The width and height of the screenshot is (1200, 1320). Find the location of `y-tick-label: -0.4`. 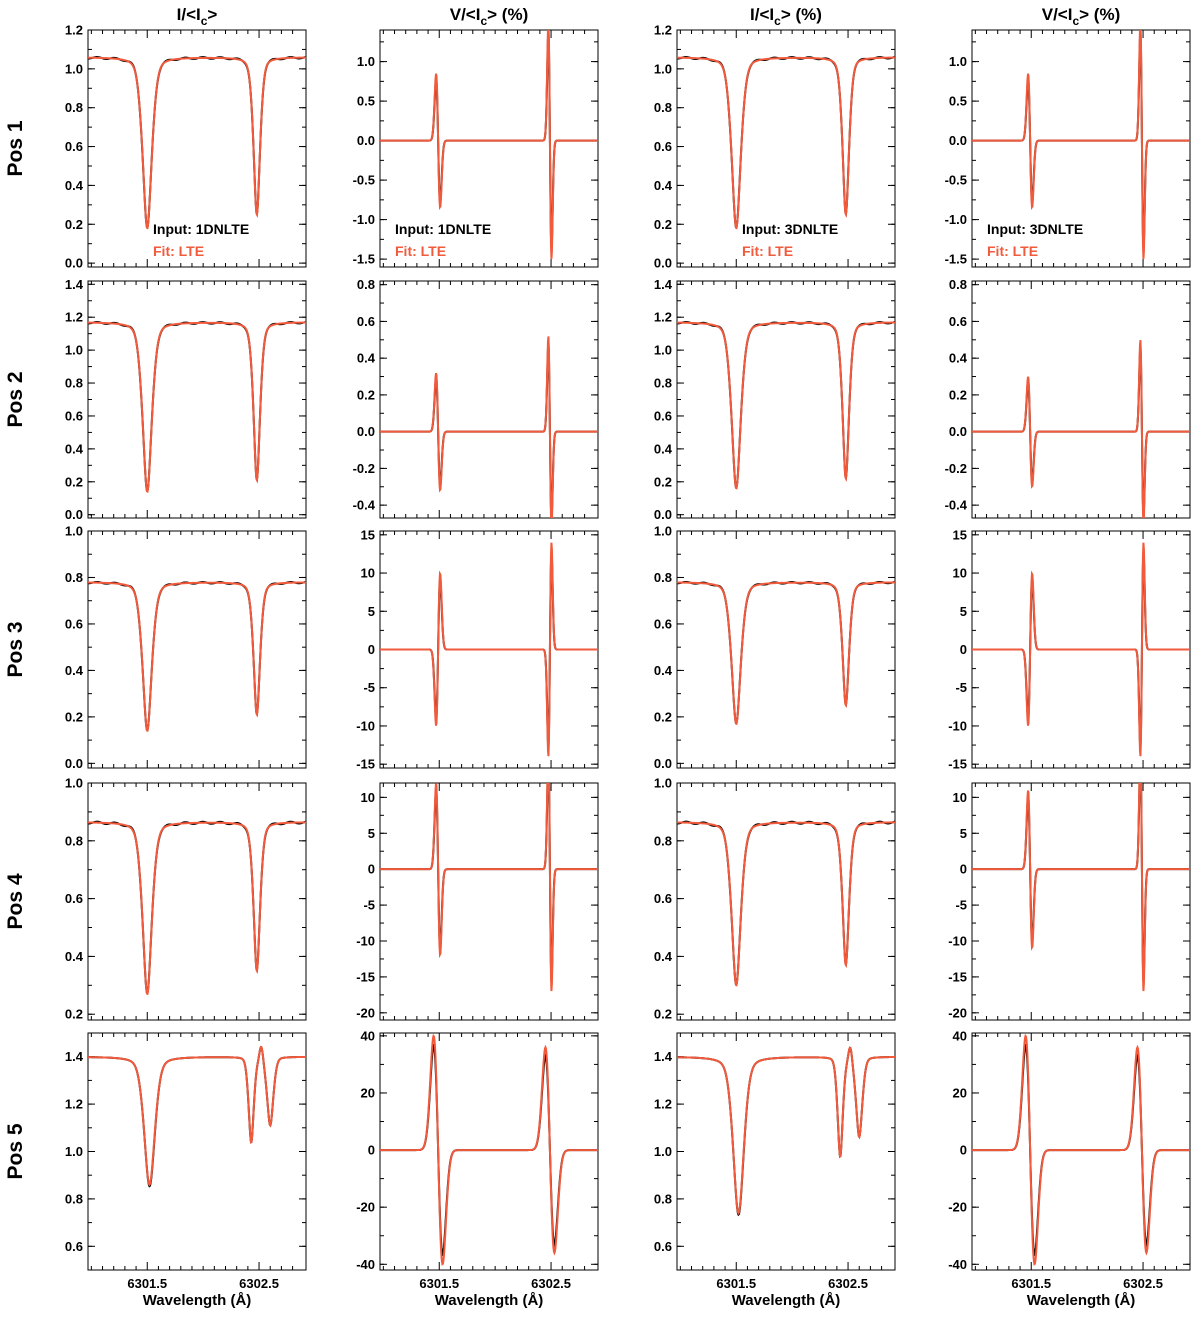

y-tick-label: -0.4 is located at coordinates (956, 505).